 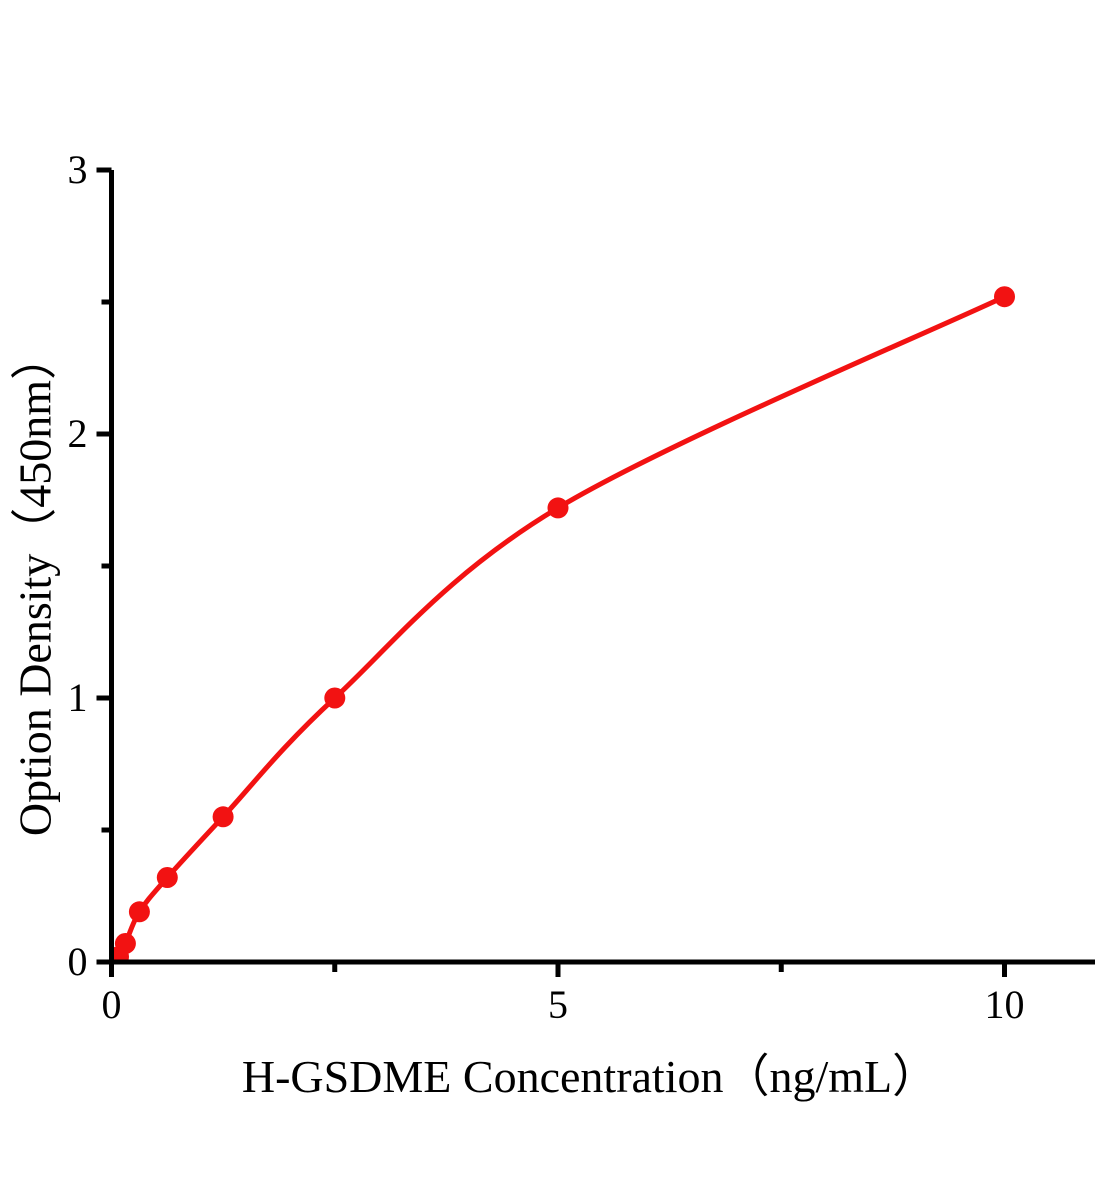 What do you see at coordinates (78, 169) in the screenshot?
I see `y-tick-label: 3` at bounding box center [78, 169].